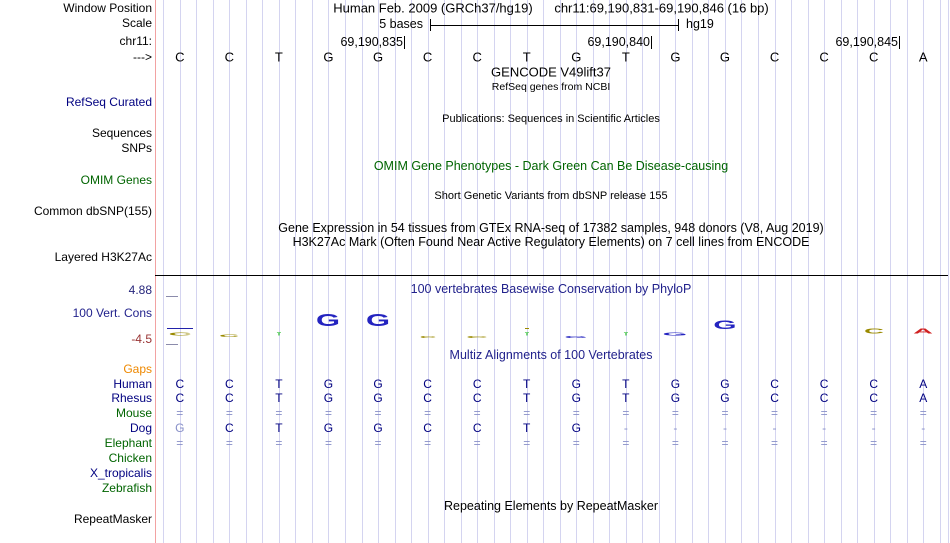  I want to click on alignment-cell-dog: T, so click(527, 428).